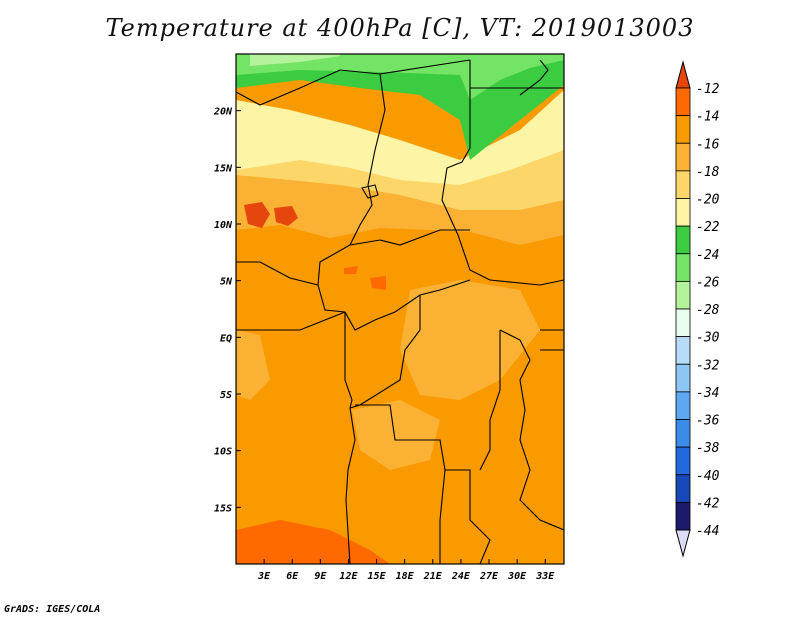 Image resolution: width=800 pixels, height=618 pixels. What do you see at coordinates (708, 448) in the screenshot?
I see `colorbar-label: -38` at bounding box center [708, 448].